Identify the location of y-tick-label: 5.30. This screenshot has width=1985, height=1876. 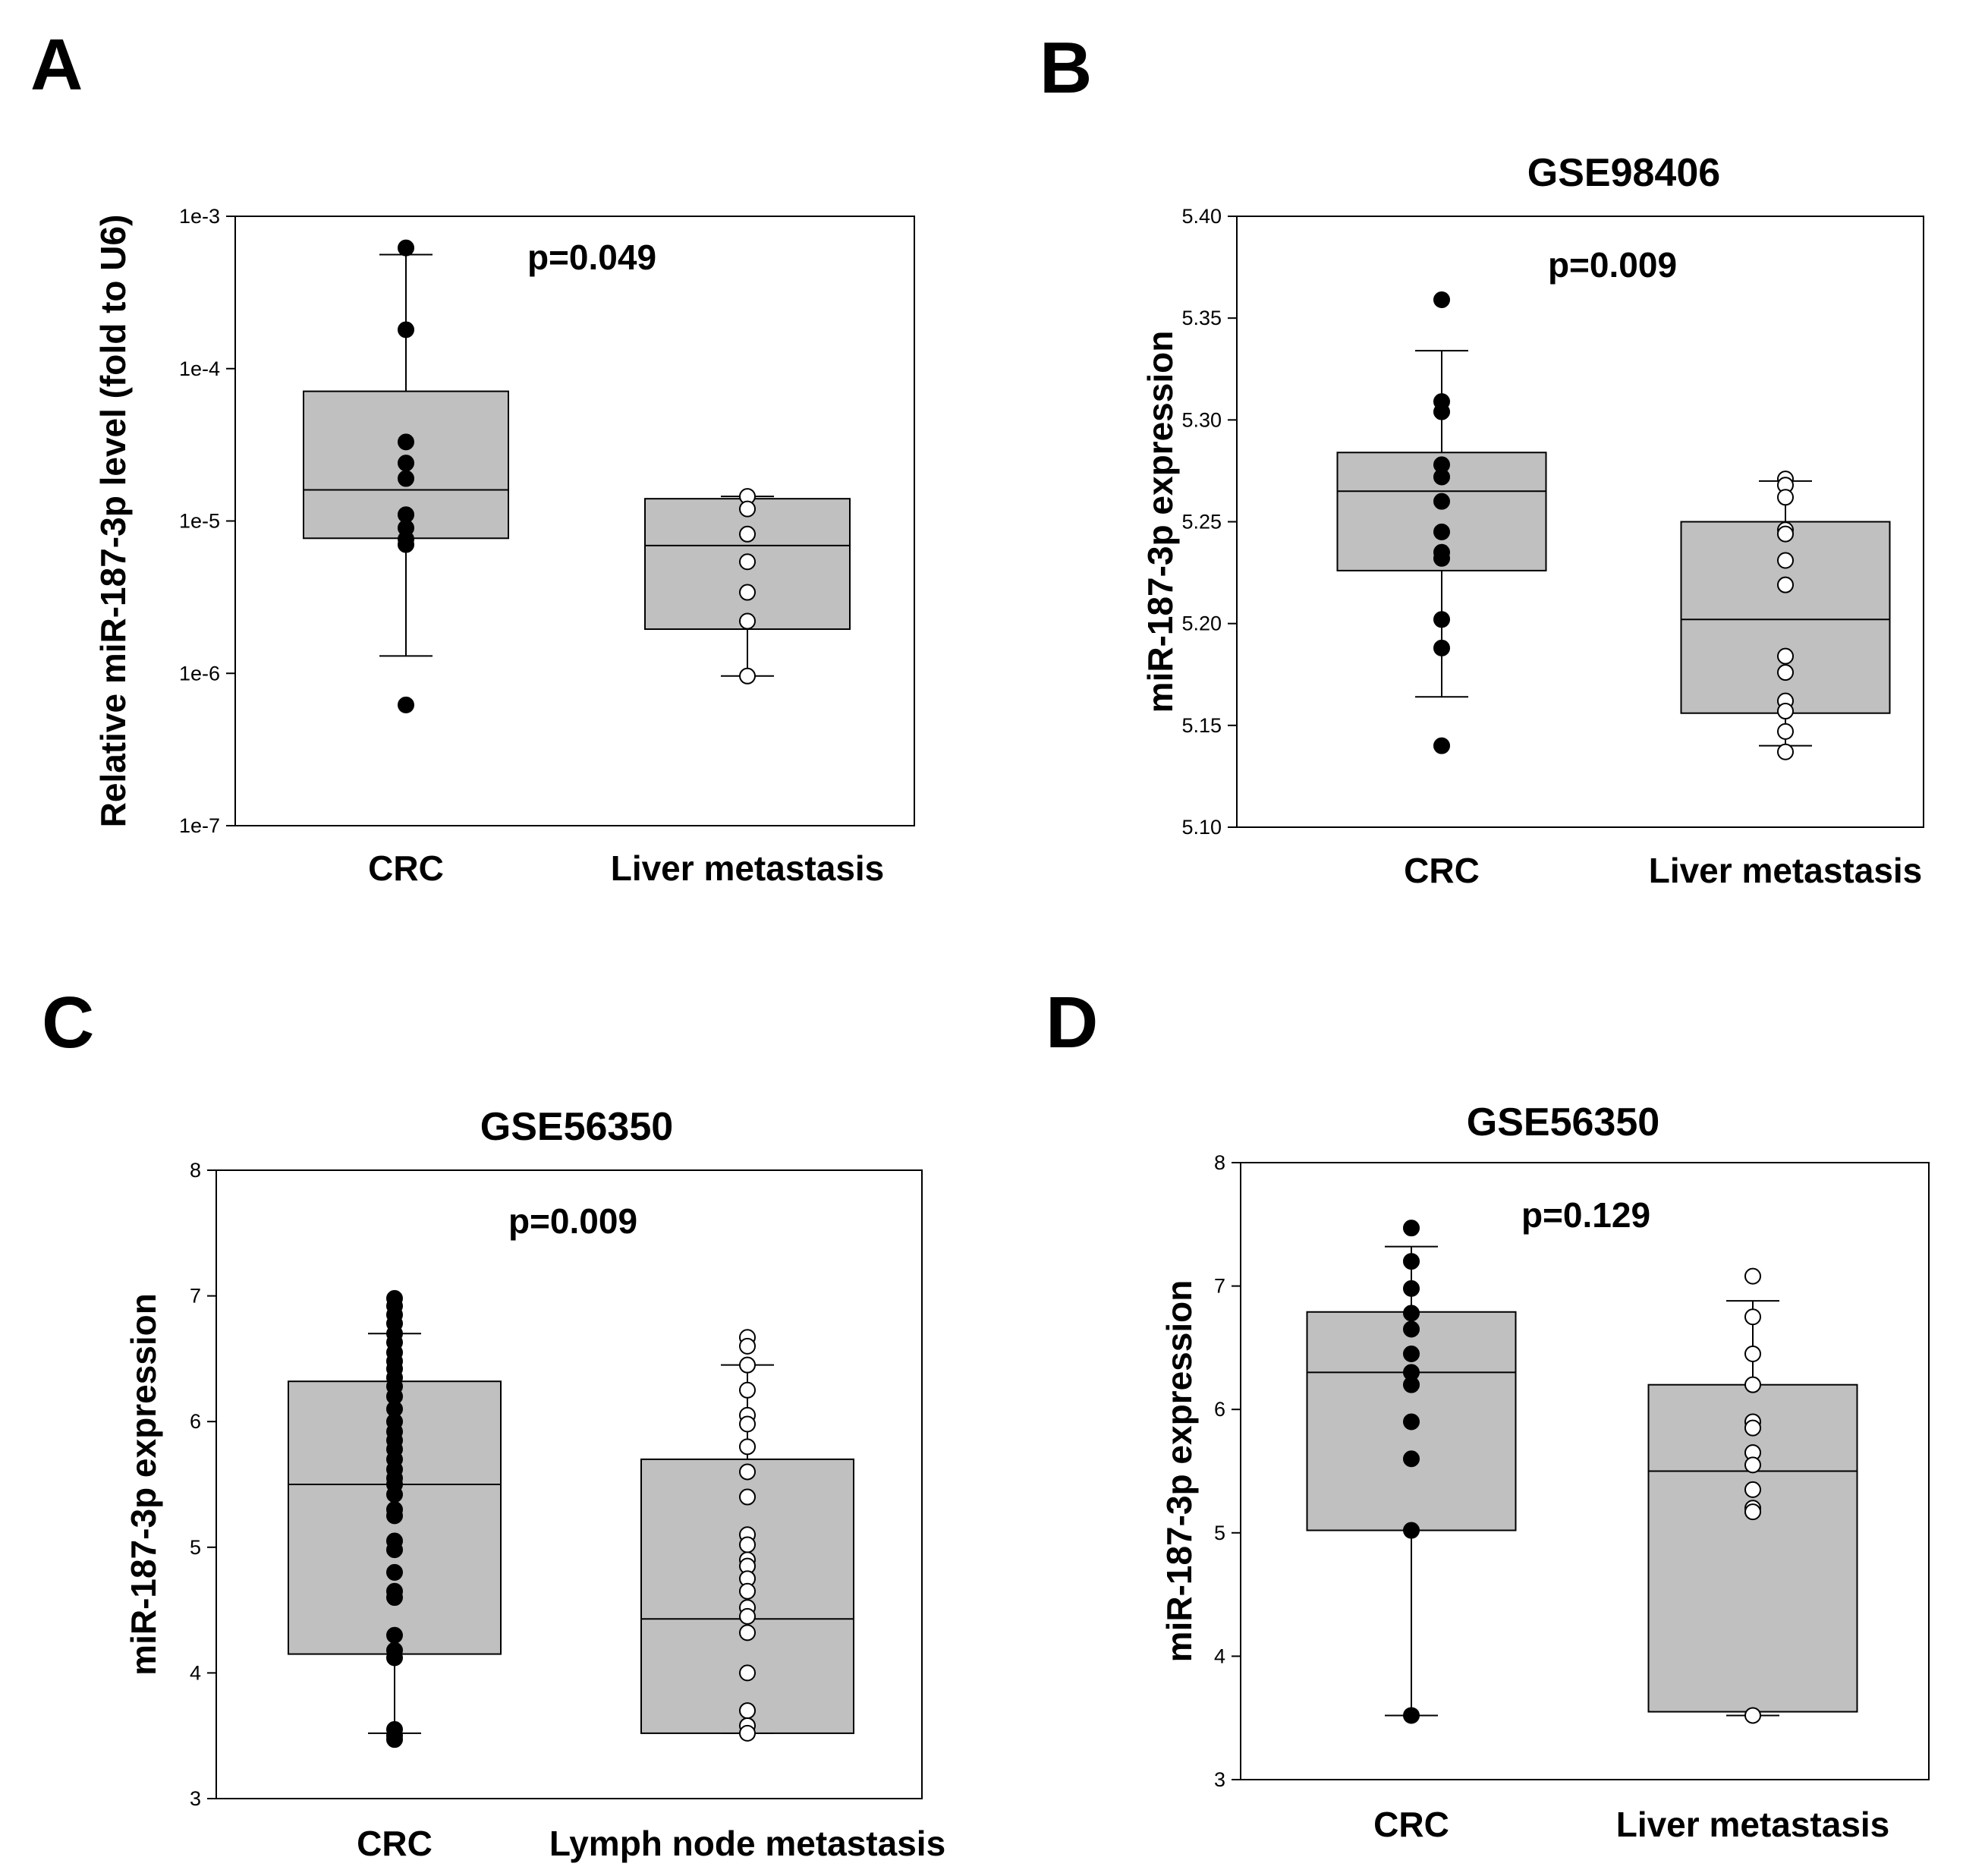
(1201, 419).